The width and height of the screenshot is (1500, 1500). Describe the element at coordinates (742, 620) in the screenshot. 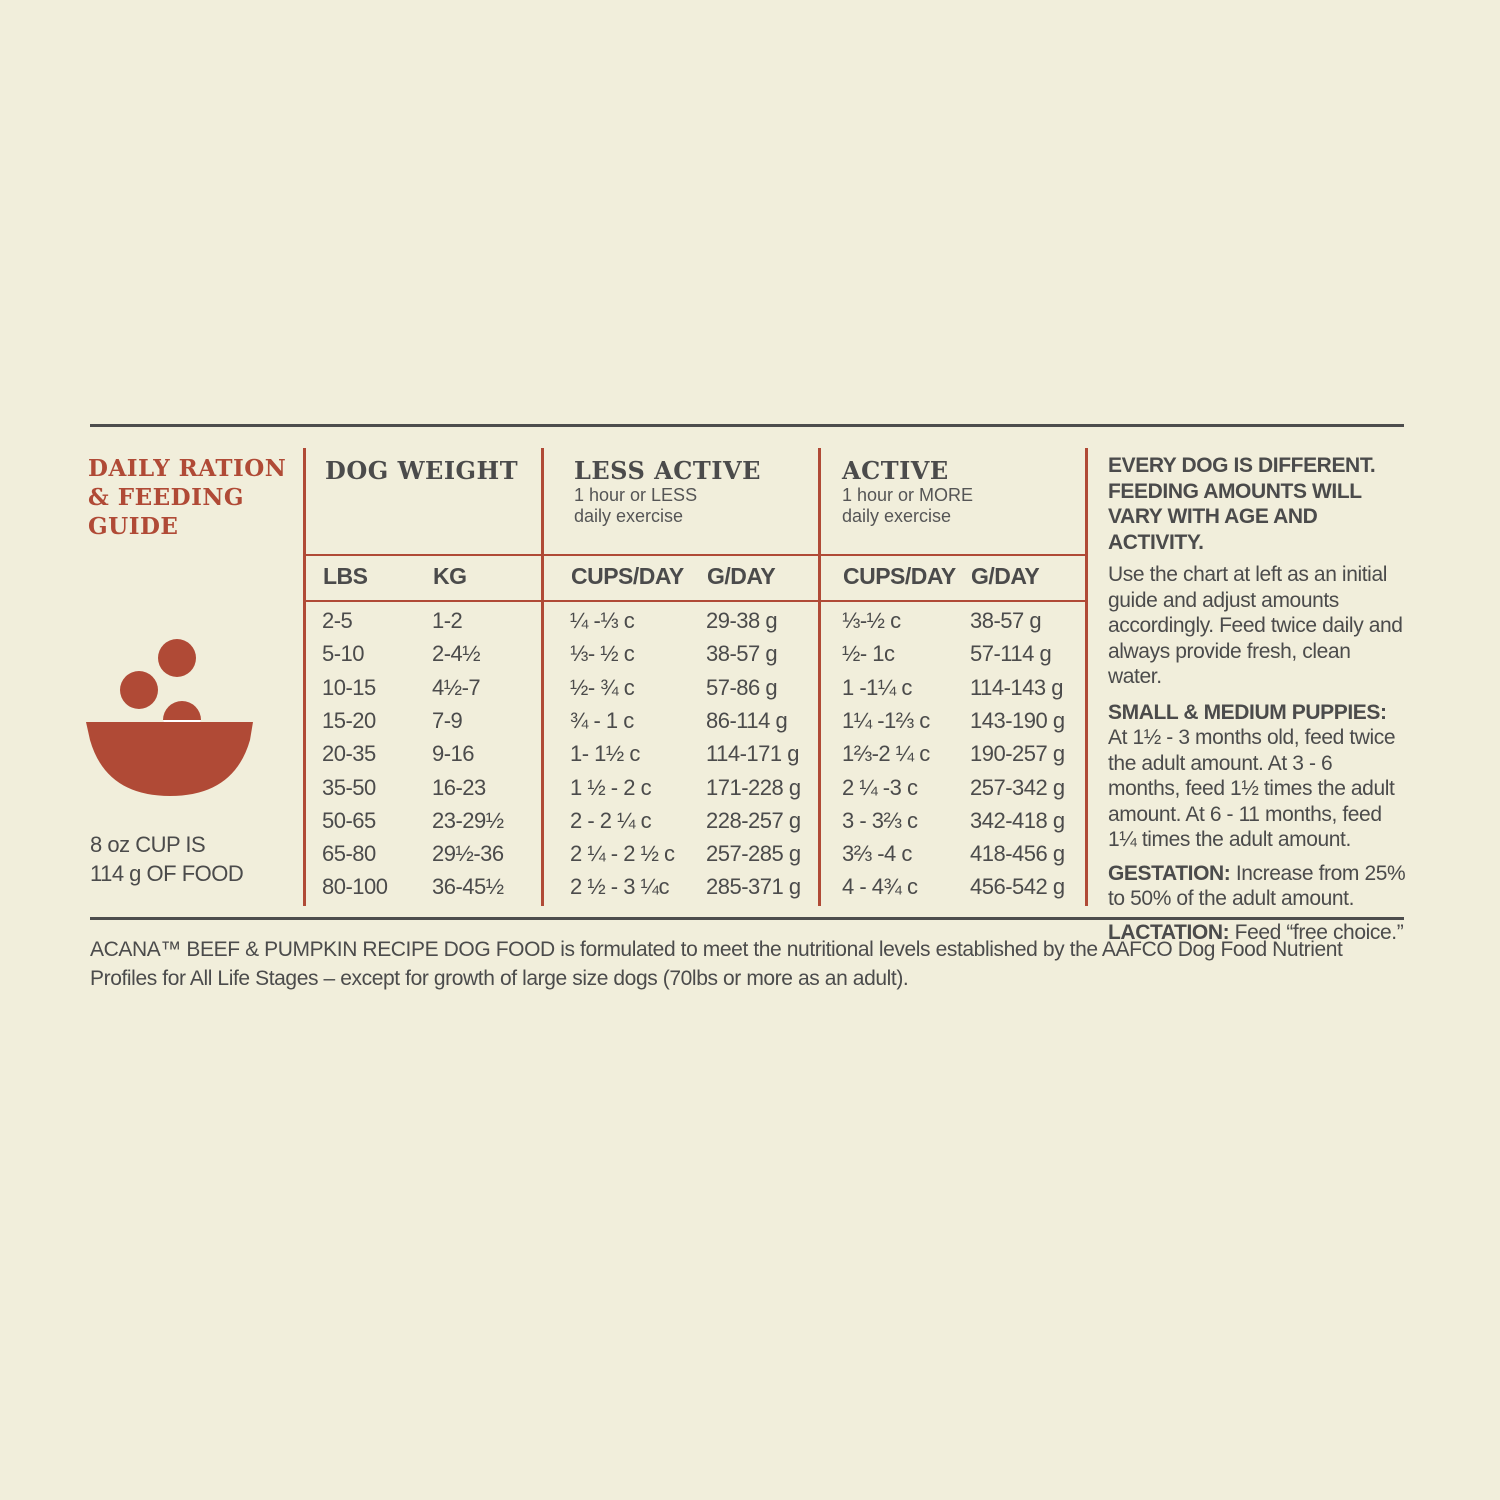

I see `table-cell: 29-38 g` at that location.